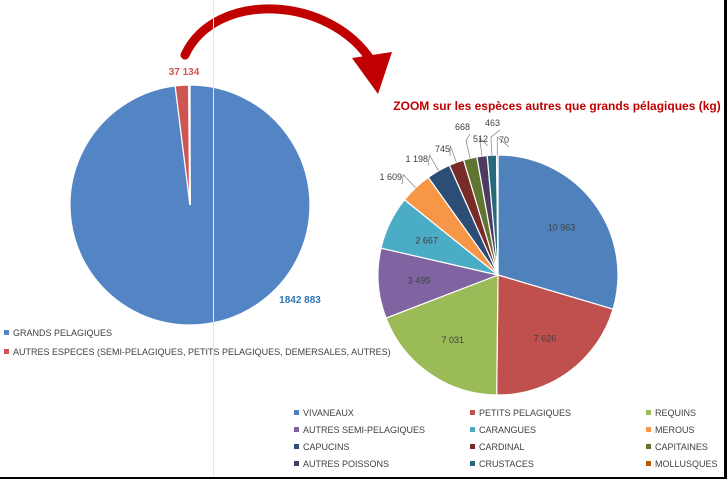  Describe the element at coordinates (184, 72) in the screenshot. I see `main-label-autres-especes: 37 134` at that location.